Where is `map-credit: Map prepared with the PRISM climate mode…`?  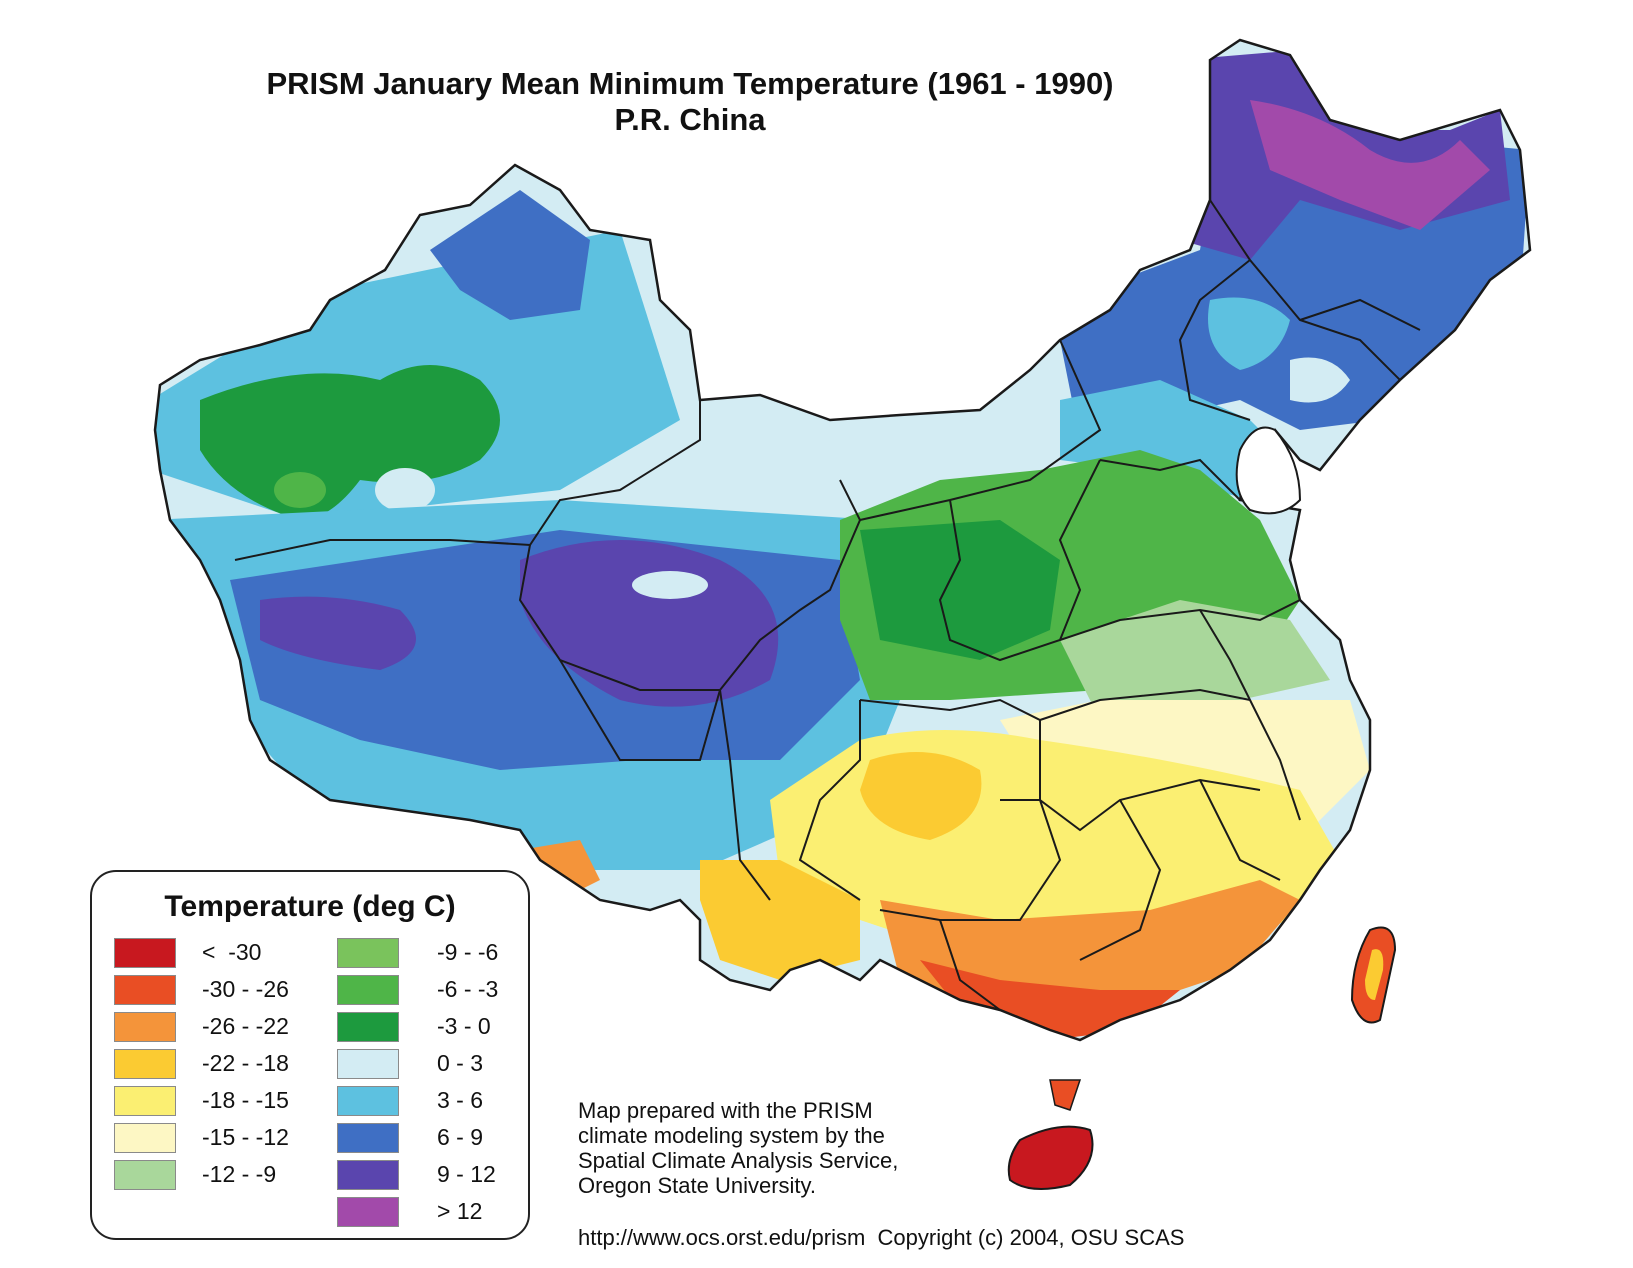
map-credit: Map prepared with the PRISM climate mode… is located at coordinates (738, 1148).